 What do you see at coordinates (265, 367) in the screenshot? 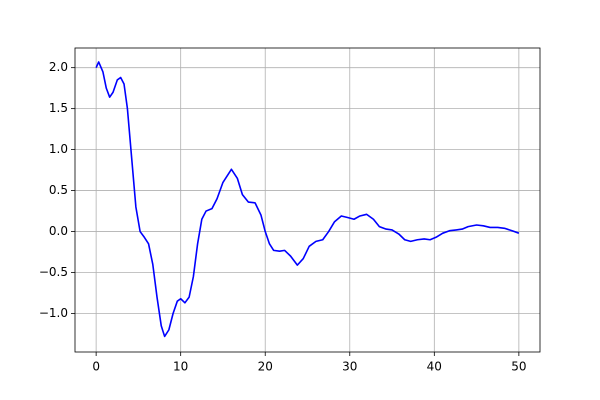
I see `x-tick-label: 20` at bounding box center [265, 367].